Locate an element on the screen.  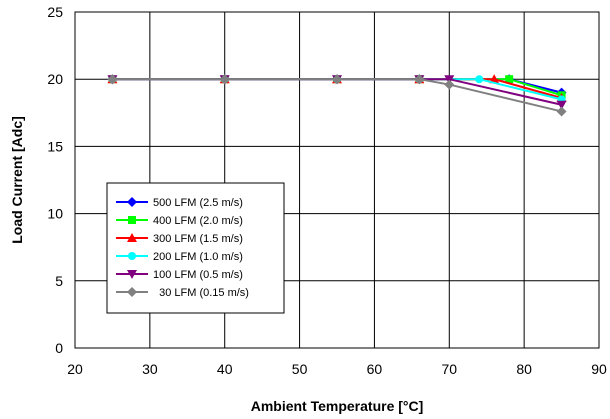
series-layer is located at coordinates (337, 95).